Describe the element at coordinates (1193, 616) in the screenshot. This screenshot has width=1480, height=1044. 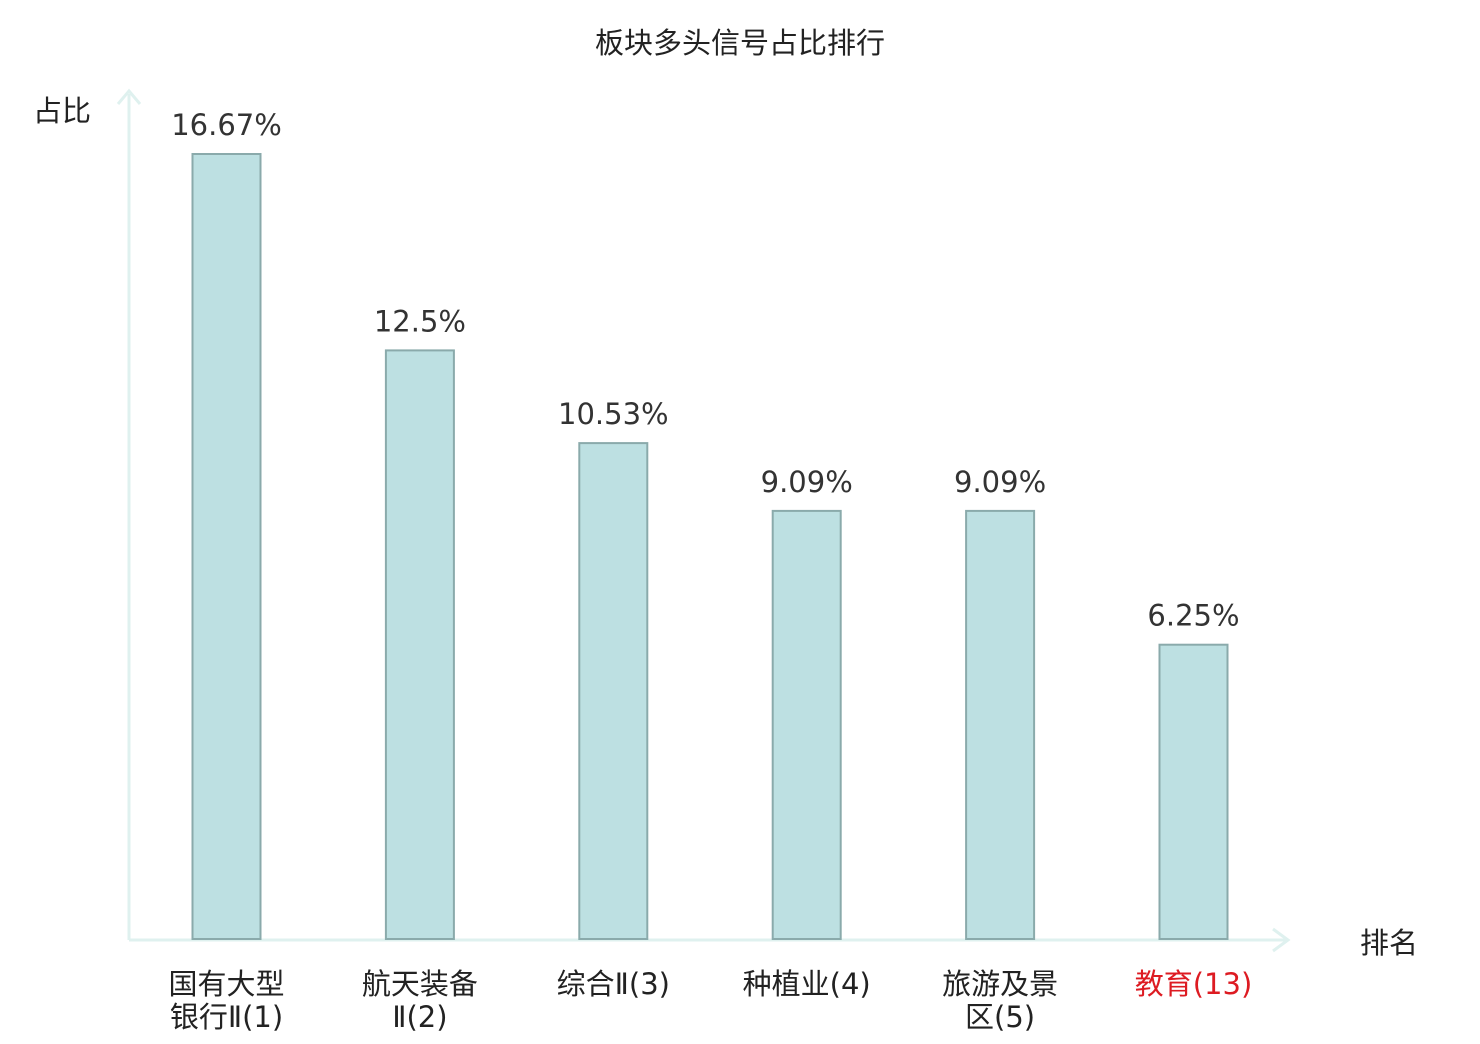
I see `bar-value-label: 6.25%` at that location.